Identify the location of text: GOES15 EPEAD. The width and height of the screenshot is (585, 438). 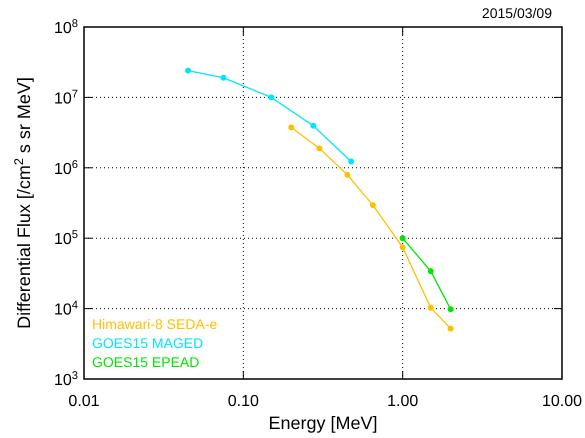
(146, 362).